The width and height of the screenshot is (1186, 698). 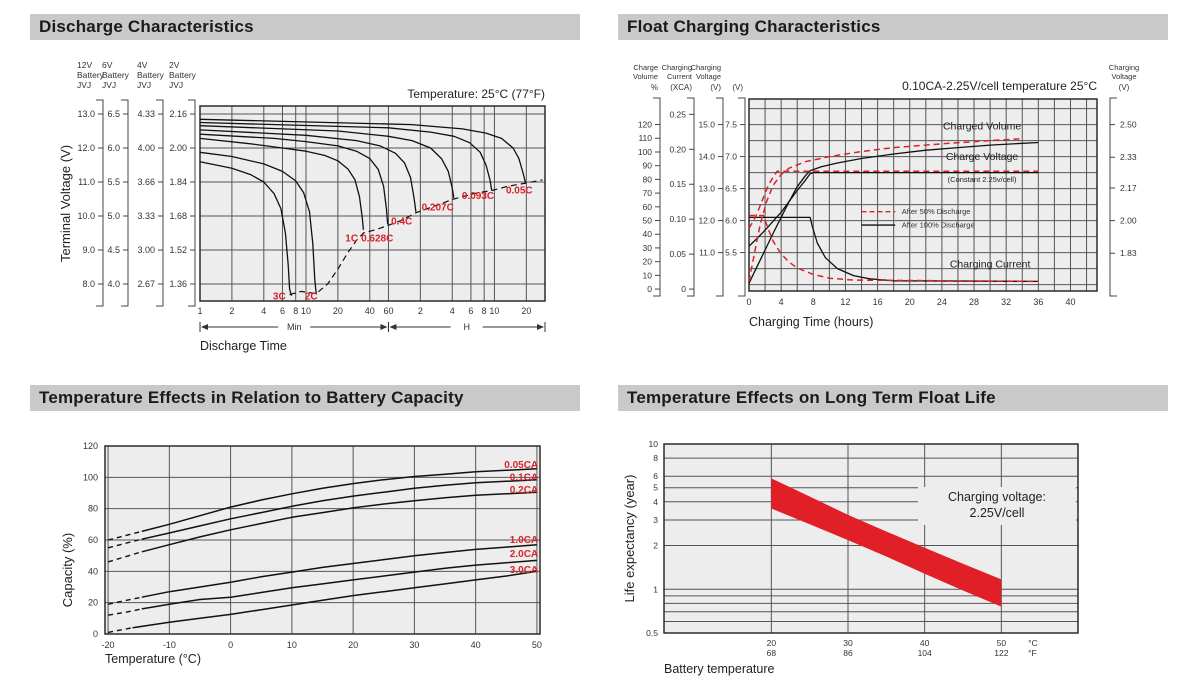 I want to click on svg-text: 9.0, so click(x=88, y=250).